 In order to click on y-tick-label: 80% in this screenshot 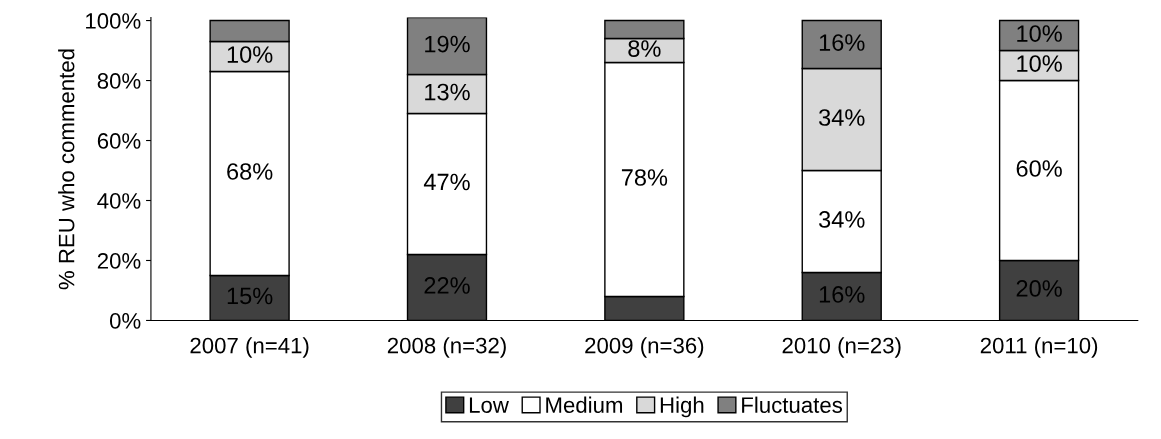, I will do `click(119, 81)`.